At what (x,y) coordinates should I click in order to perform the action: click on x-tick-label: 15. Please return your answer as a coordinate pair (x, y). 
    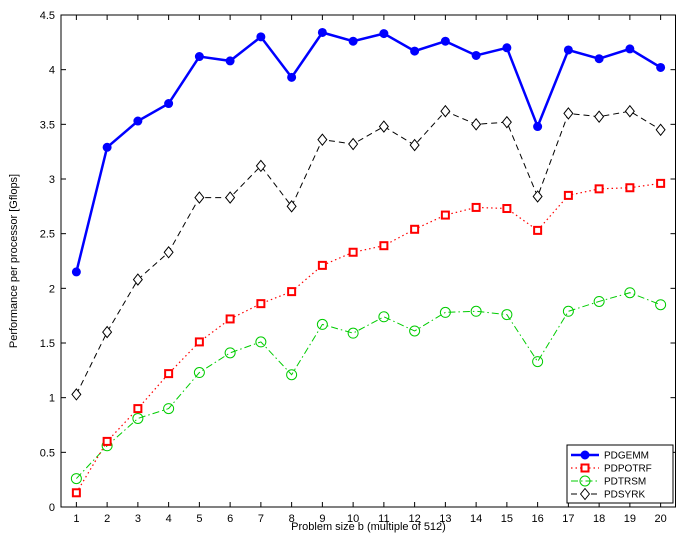
    Looking at the image, I should click on (507, 519).